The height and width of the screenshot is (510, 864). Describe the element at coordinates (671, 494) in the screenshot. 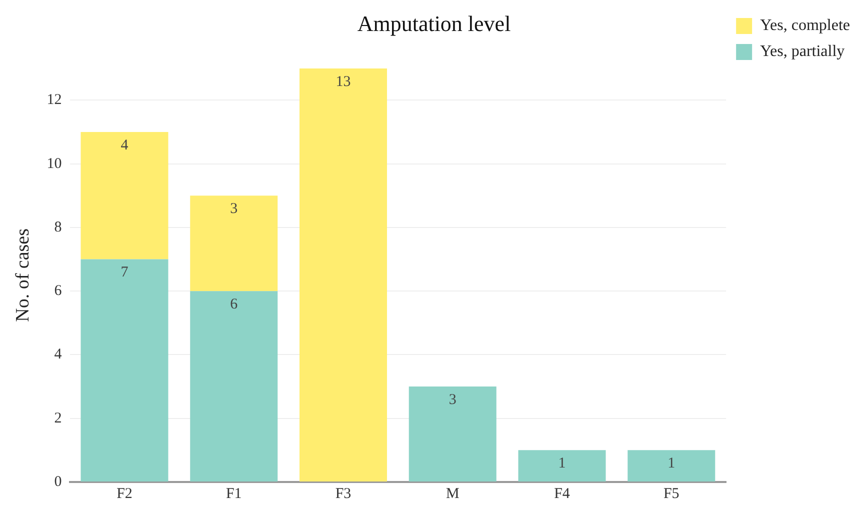

I see `x-tick-label: F5` at that location.